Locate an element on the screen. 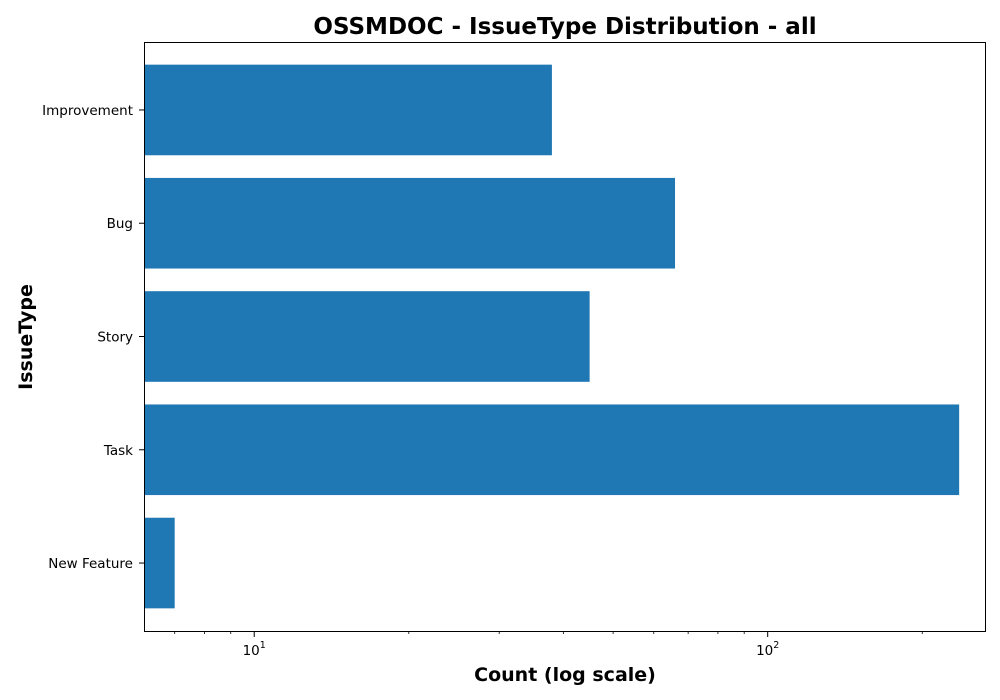 The height and width of the screenshot is (700, 1000). x-axis-label: Count (log scale) is located at coordinates (565, 675).